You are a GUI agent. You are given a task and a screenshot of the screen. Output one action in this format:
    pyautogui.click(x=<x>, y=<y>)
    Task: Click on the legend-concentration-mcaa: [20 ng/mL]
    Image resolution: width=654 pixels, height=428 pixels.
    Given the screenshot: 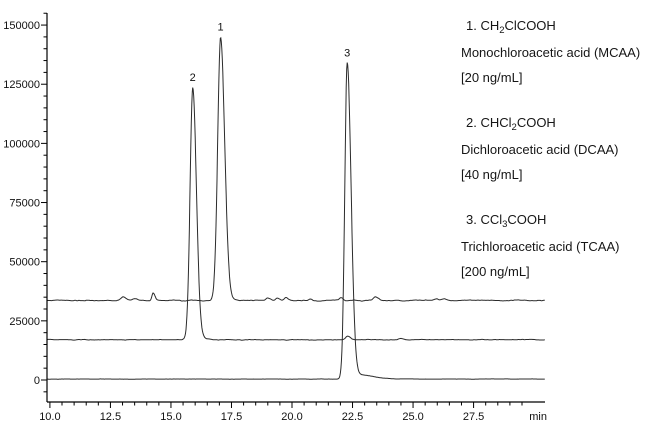 What is the action you would take?
    pyautogui.click(x=492, y=77)
    